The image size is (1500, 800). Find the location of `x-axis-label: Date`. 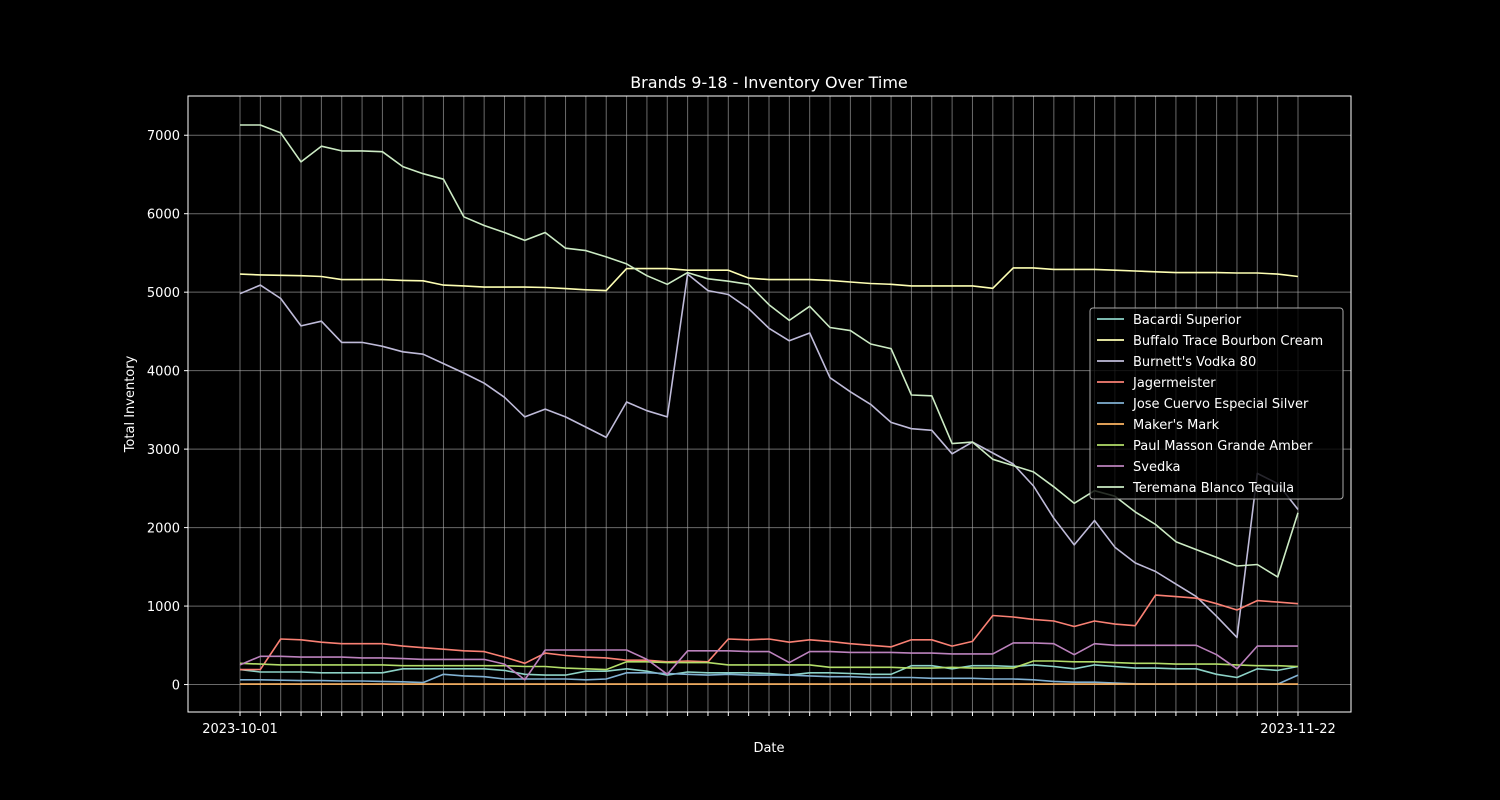

x-axis-label: Date is located at coordinates (768, 748).